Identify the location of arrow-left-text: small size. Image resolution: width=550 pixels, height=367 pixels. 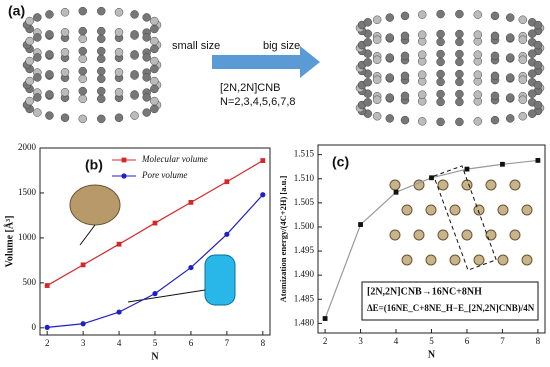
(196, 46).